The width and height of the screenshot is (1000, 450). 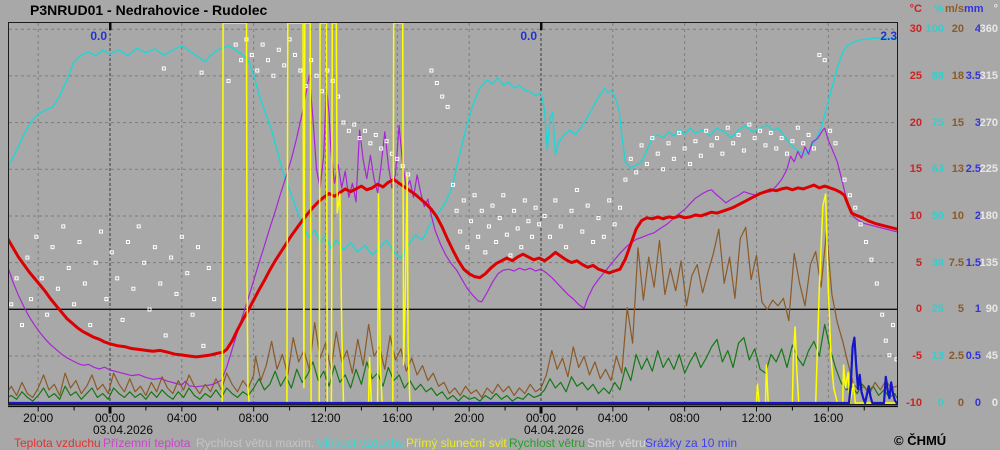 I want to click on precip-total-day1: 0.0, so click(x=98, y=36).